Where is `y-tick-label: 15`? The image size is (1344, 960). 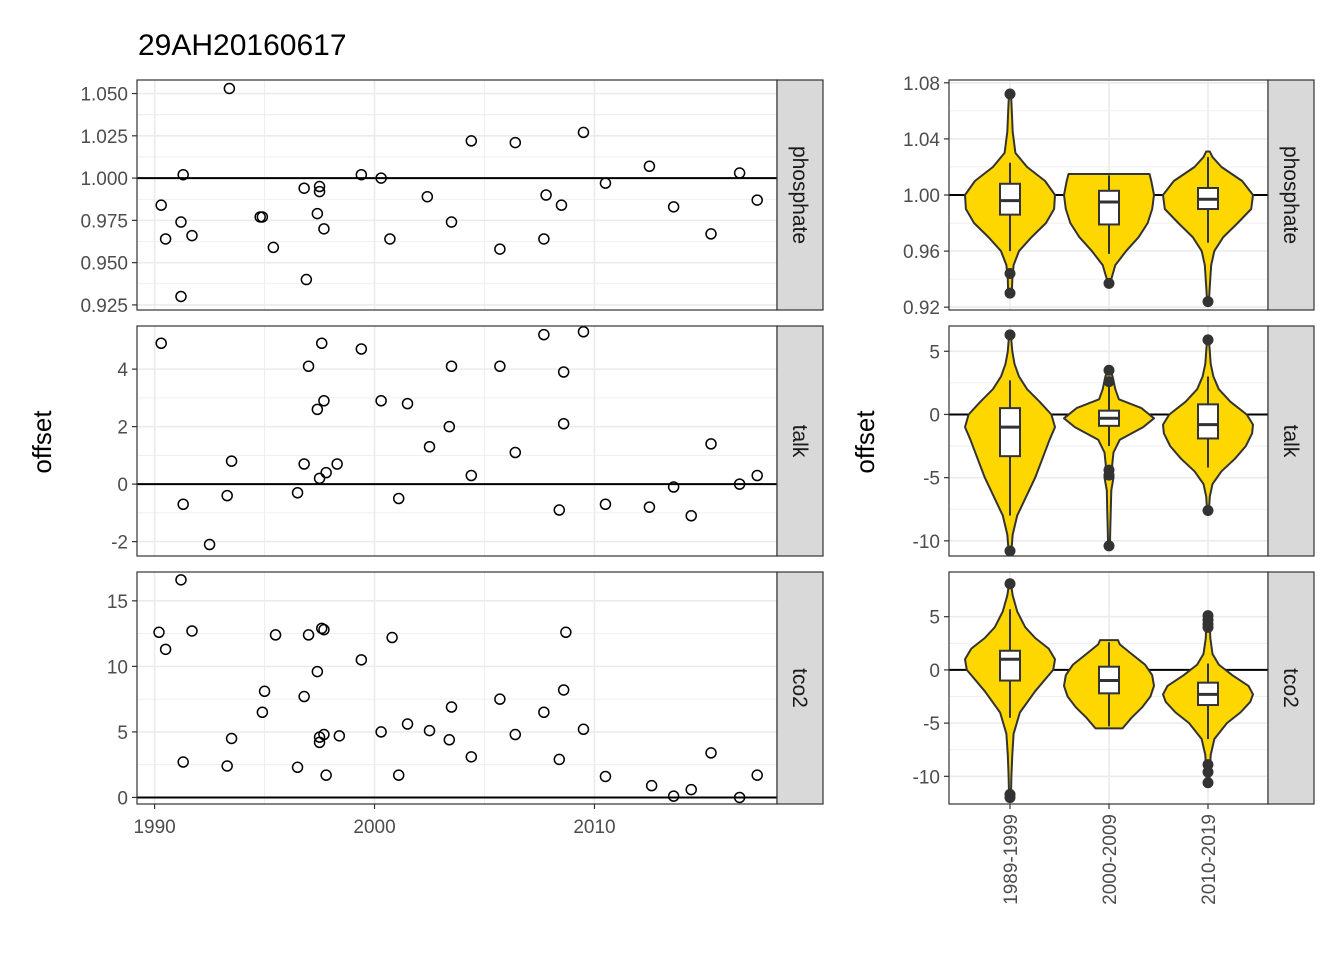 y-tick-label: 15 is located at coordinates (117, 602).